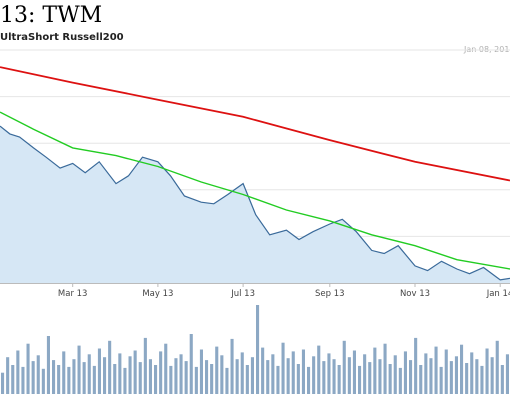  Describe the element at coordinates (157, 294) in the screenshot. I see `x-tick-label: May 13` at that location.